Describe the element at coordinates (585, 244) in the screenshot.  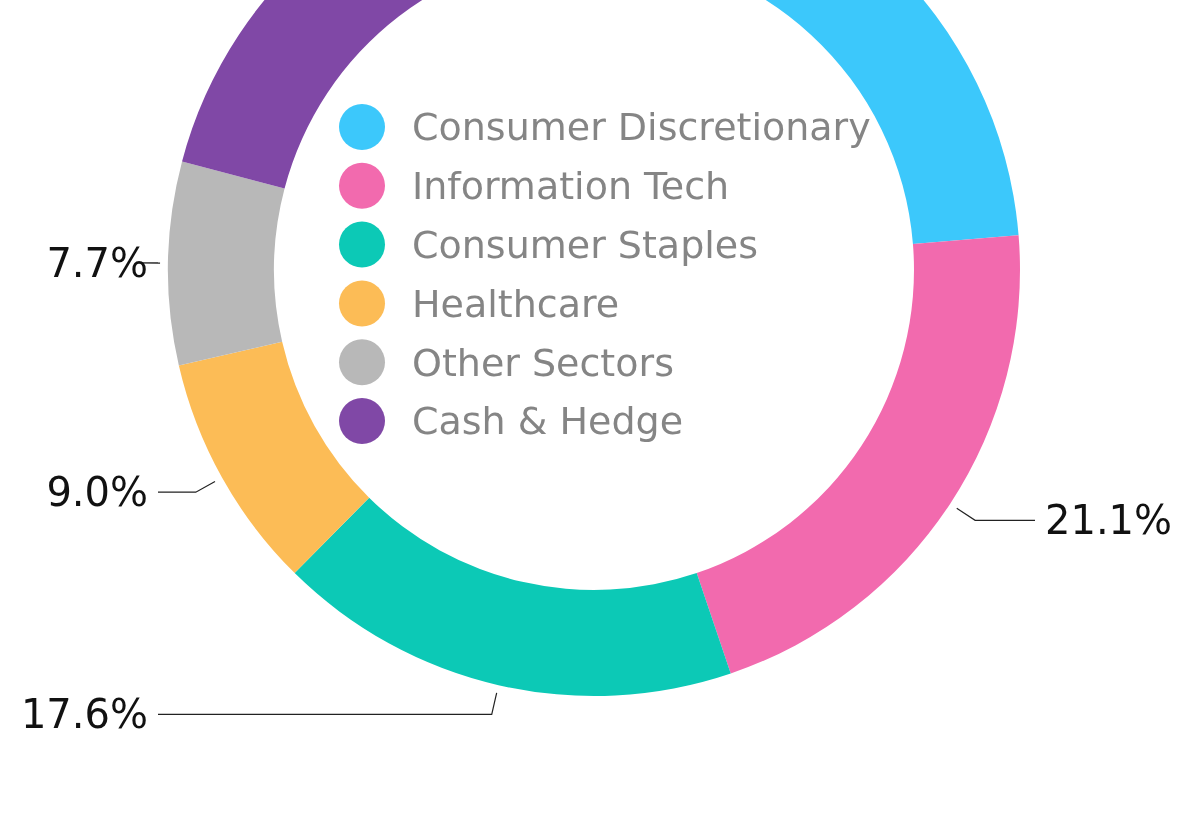
I see `legend-label: Consumer Staples` at that location.